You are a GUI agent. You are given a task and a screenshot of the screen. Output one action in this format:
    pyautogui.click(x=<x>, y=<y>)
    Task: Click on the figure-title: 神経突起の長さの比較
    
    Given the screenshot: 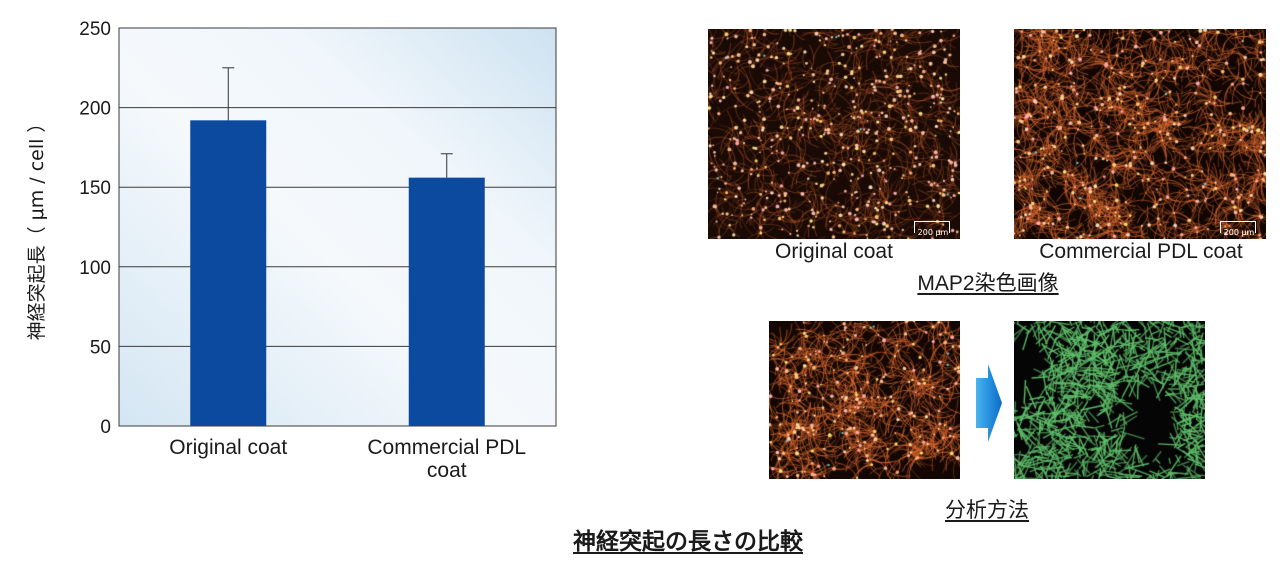 What is the action you would take?
    pyautogui.click(x=688, y=541)
    